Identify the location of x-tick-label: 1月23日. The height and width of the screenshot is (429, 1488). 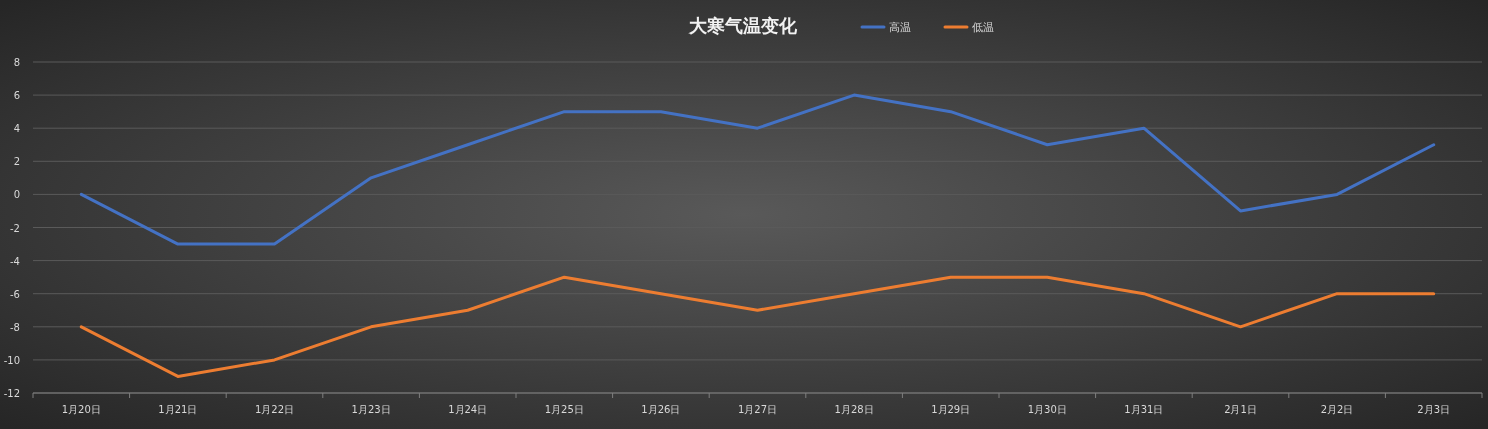
(371, 409).